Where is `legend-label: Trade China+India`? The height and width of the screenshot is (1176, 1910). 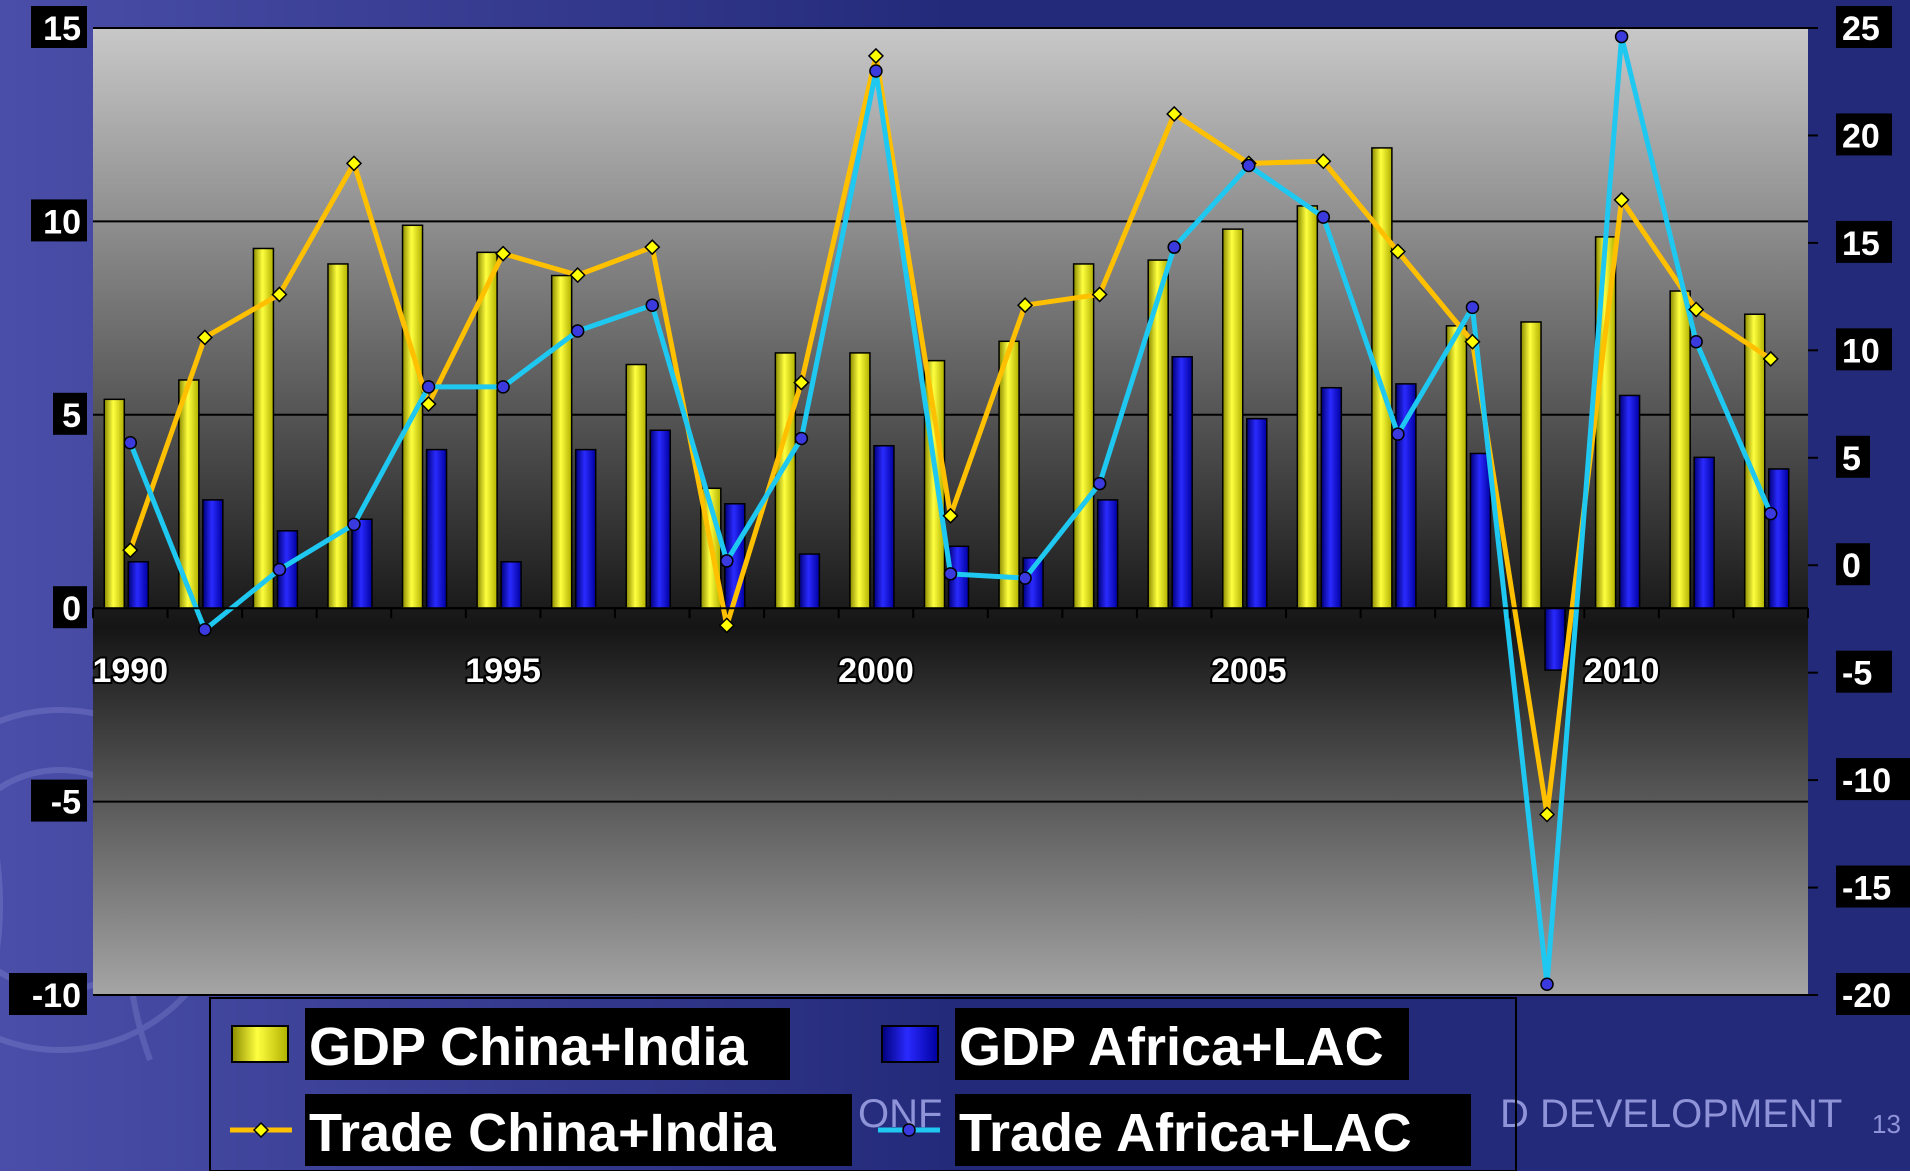 legend-label: Trade China+India is located at coordinates (543, 1133).